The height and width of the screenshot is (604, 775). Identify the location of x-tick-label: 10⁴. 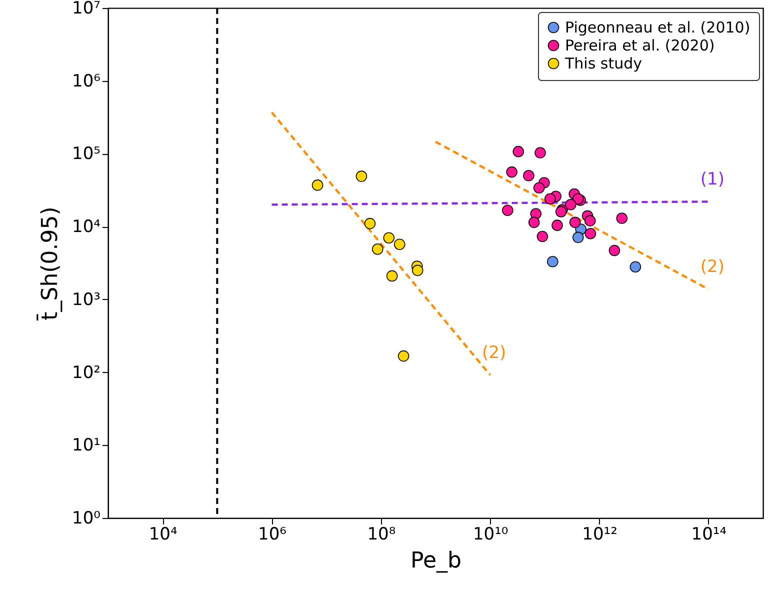
(163, 534).